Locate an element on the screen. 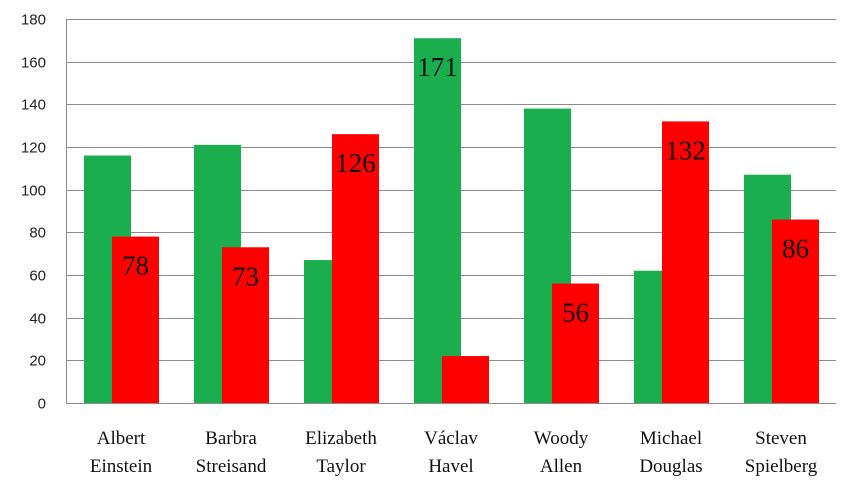  x-tick-label: Albert Einstein is located at coordinates (121, 452).